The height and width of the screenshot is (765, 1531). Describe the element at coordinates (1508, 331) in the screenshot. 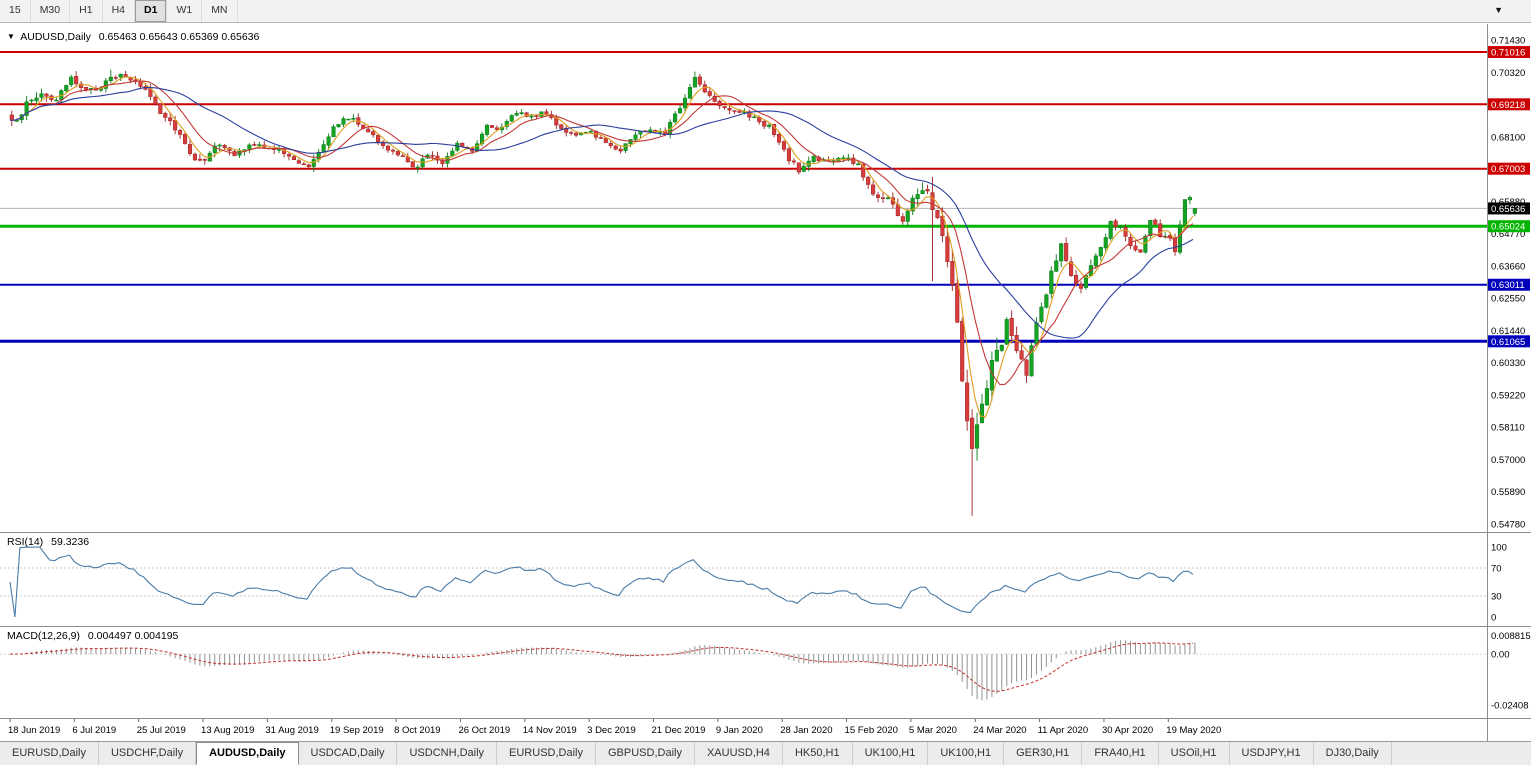

I see `price-axis-label: 0.61440` at that location.